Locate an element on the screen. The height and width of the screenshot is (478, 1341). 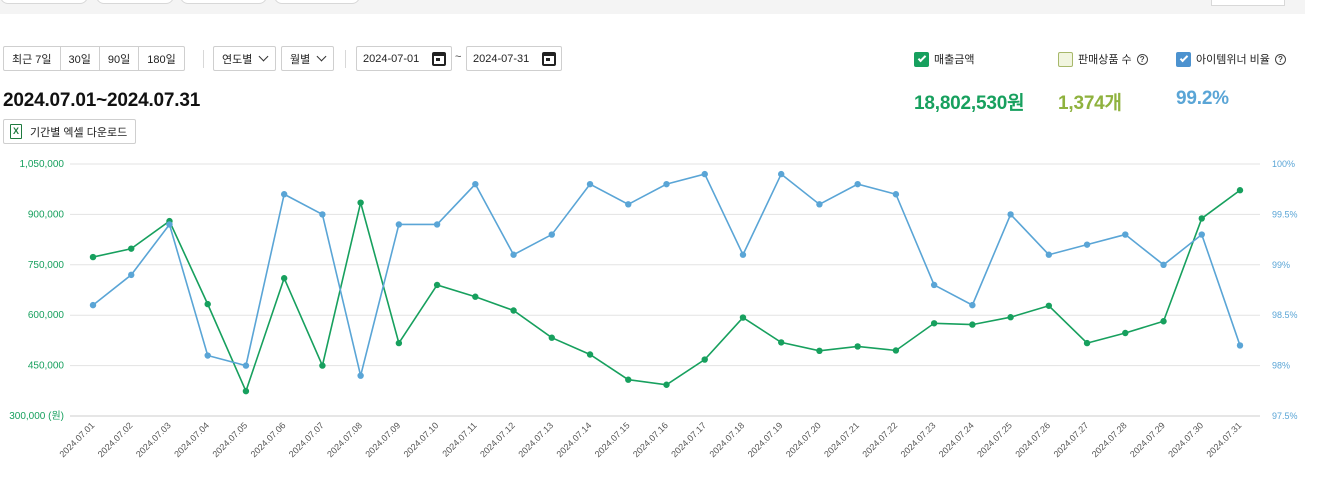
checkbox-unchecked-icon is located at coordinates (1065, 59).